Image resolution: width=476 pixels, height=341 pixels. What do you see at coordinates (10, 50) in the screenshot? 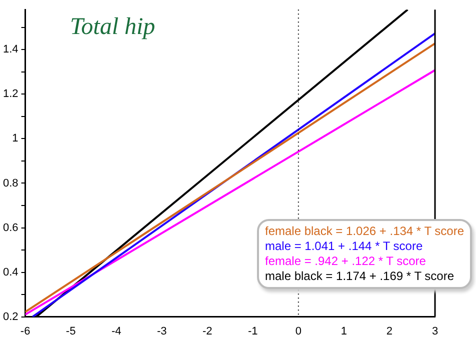
I see `y-tick-label: 1.4` at bounding box center [10, 50].